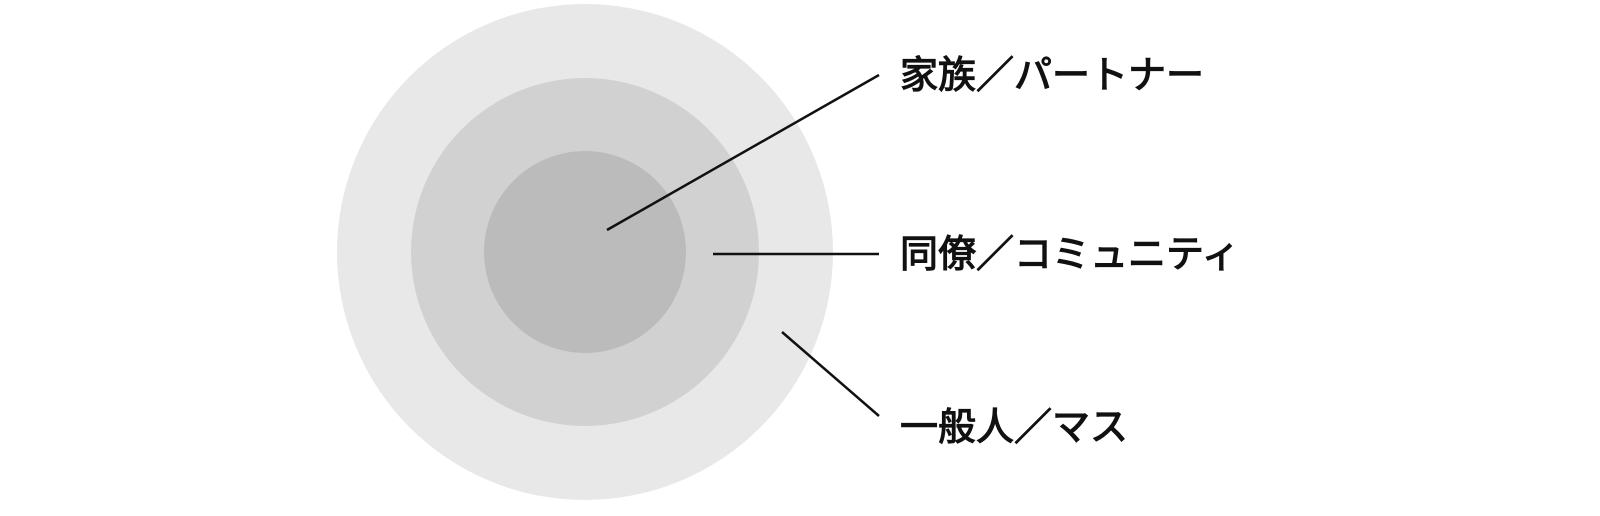  What do you see at coordinates (743, 152) in the screenshot?
I see `inner-leader-line` at bounding box center [743, 152].